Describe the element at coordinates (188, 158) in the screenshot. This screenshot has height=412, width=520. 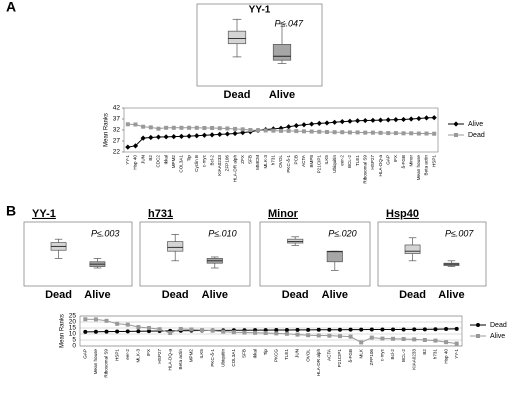
I see `x-tick-label: Tip` at that location.